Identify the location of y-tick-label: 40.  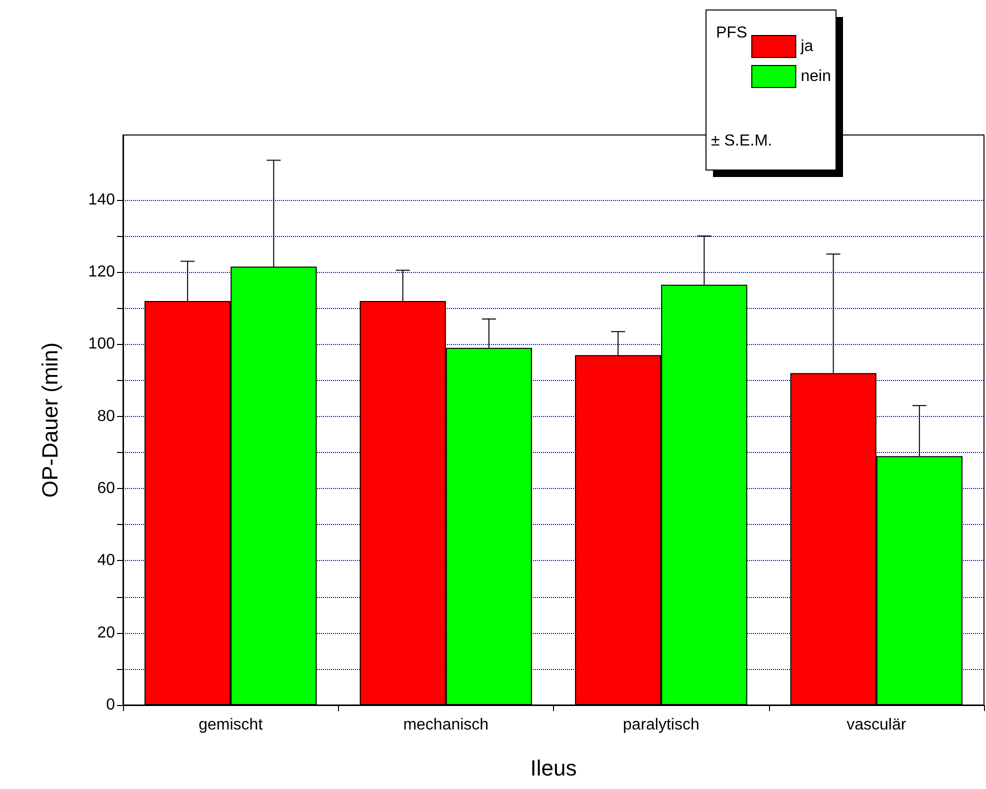
(106, 561).